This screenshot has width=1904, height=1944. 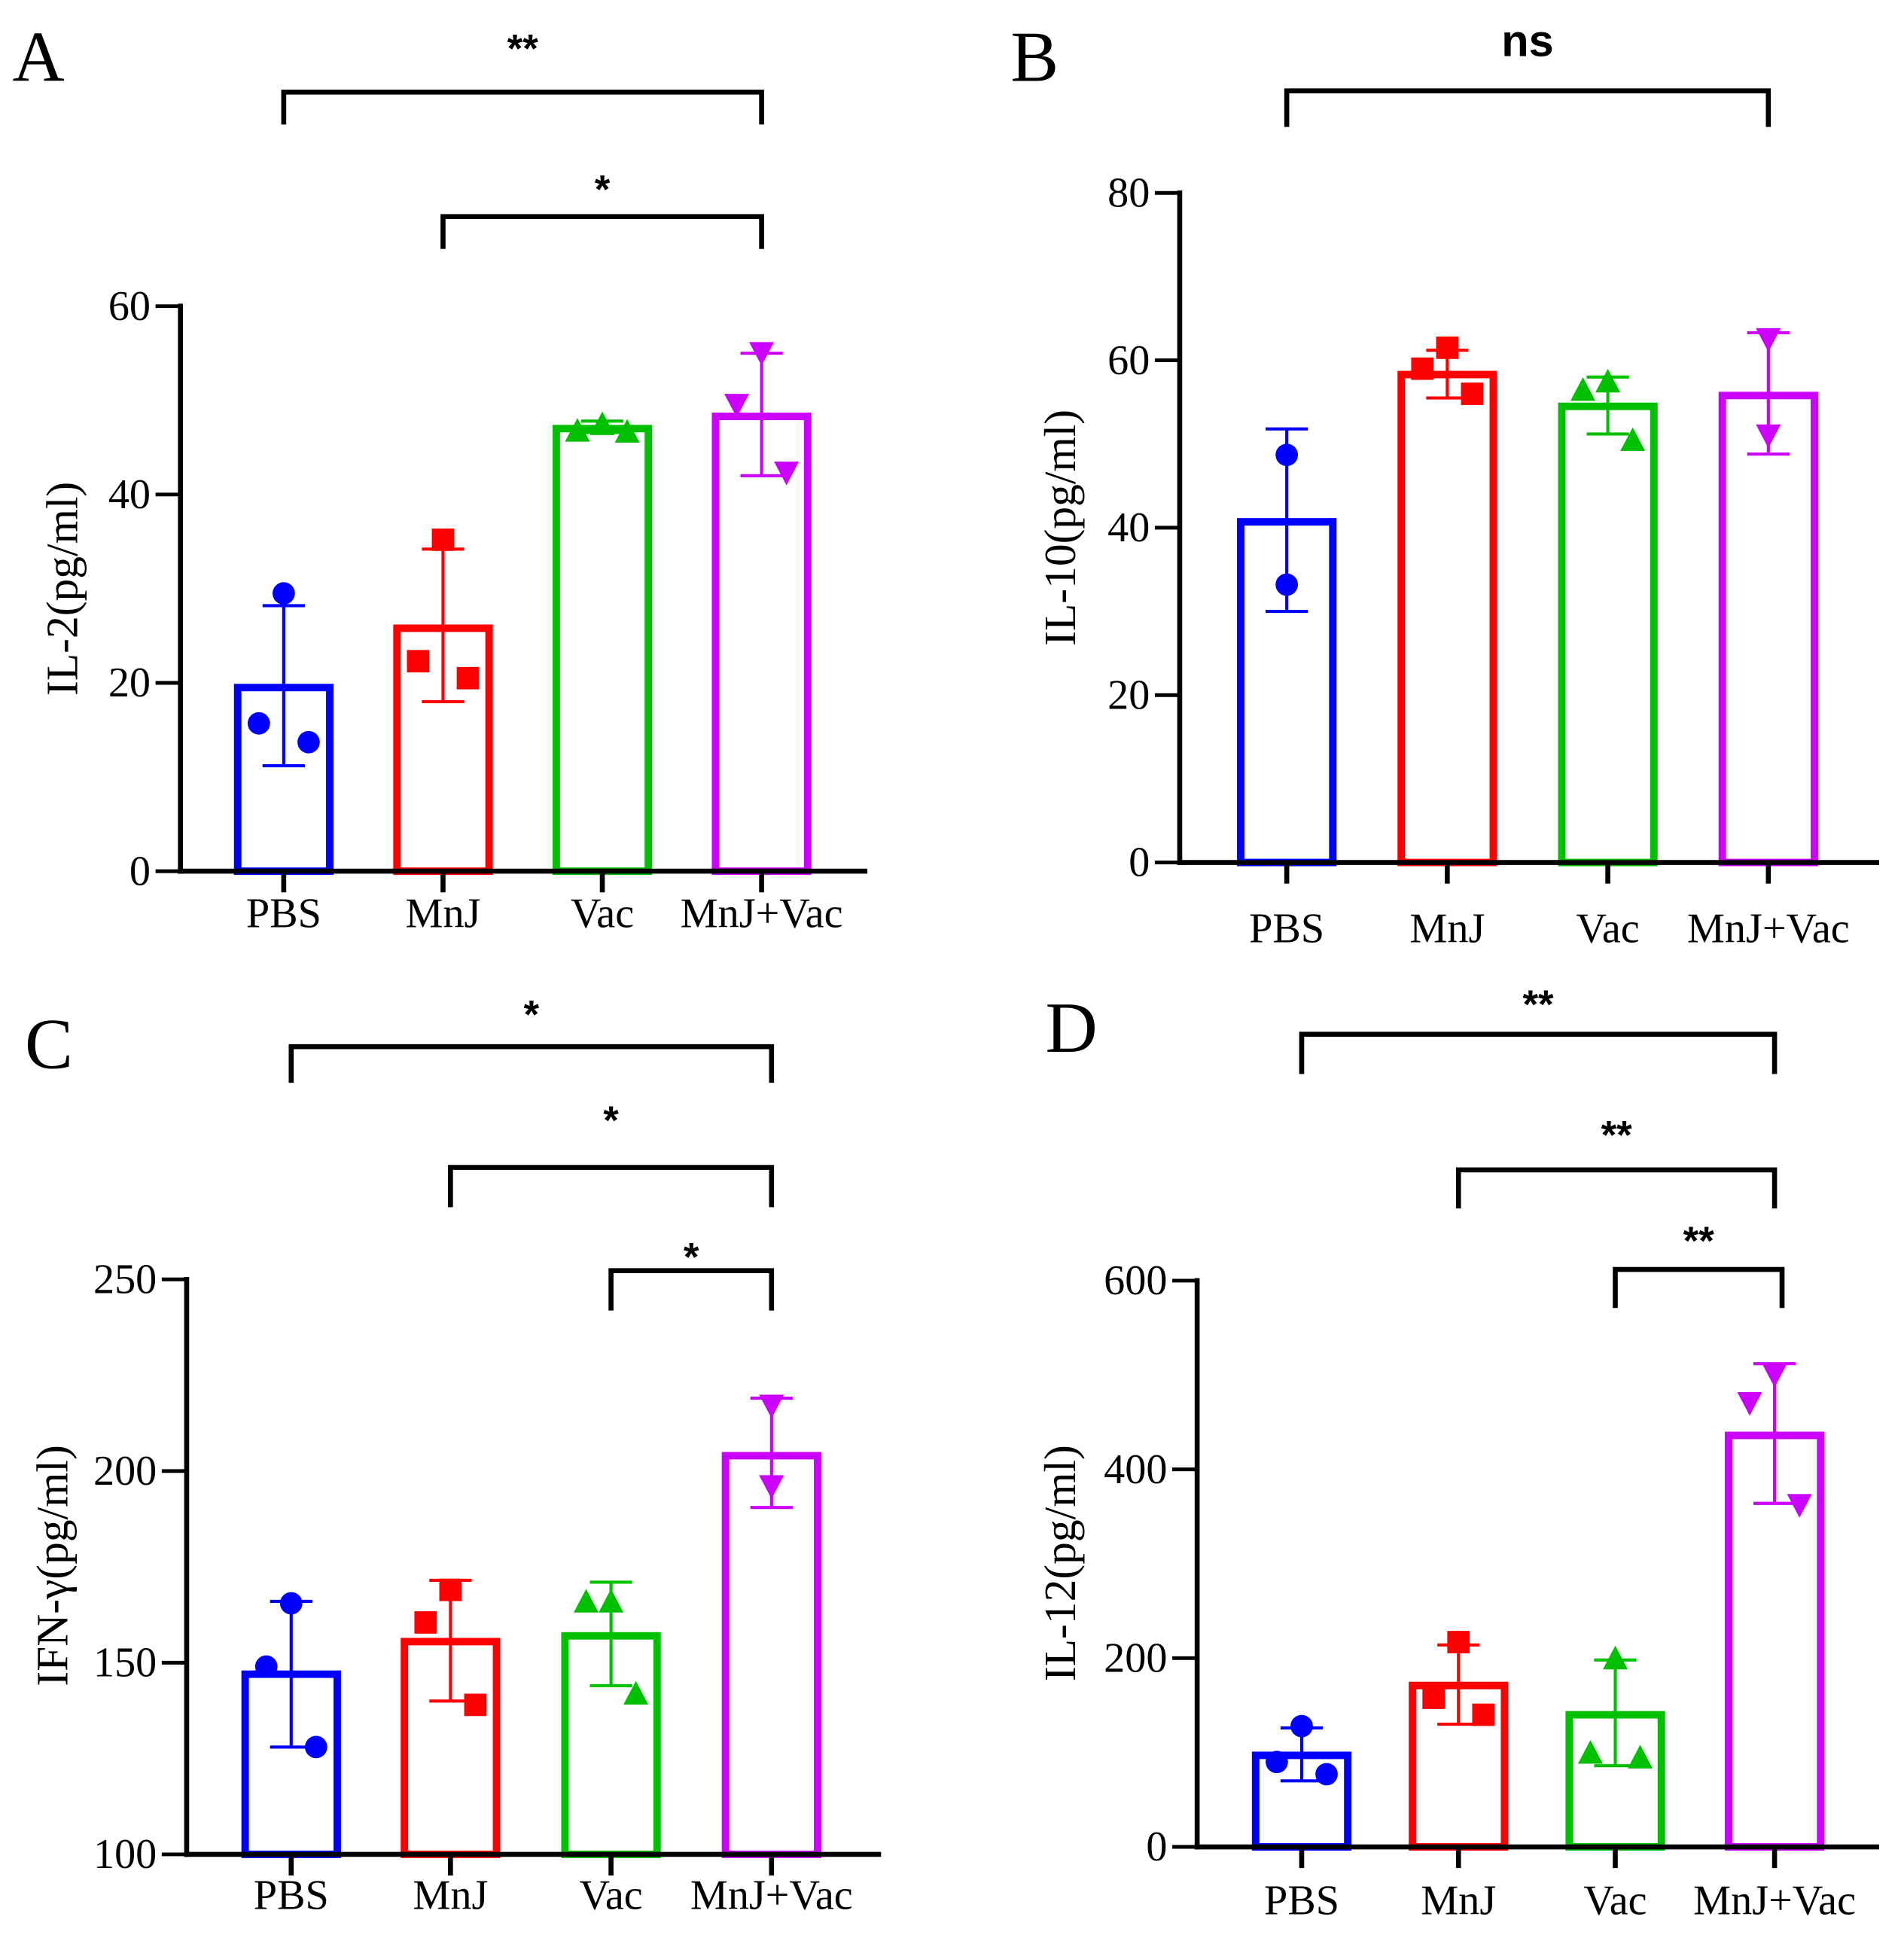 I want to click on panel-label: B, so click(x=1034, y=56).